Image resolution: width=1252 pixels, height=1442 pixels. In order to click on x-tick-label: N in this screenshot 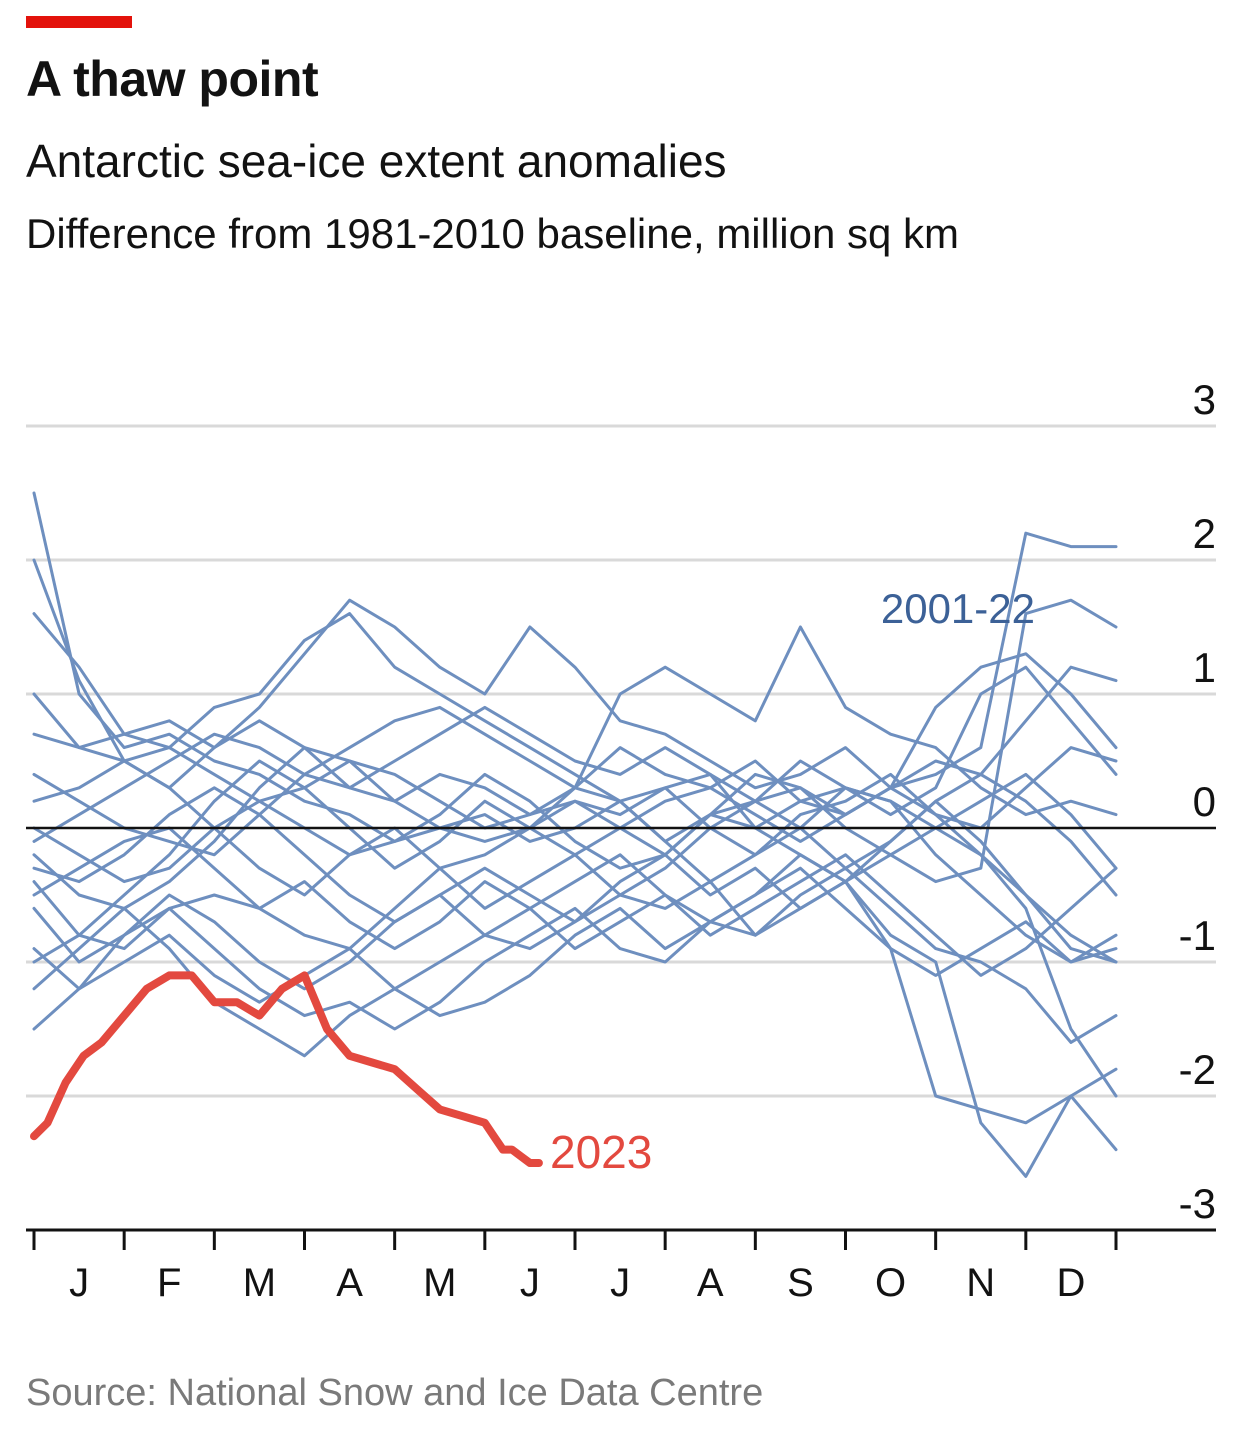, I will do `click(980, 1283)`.